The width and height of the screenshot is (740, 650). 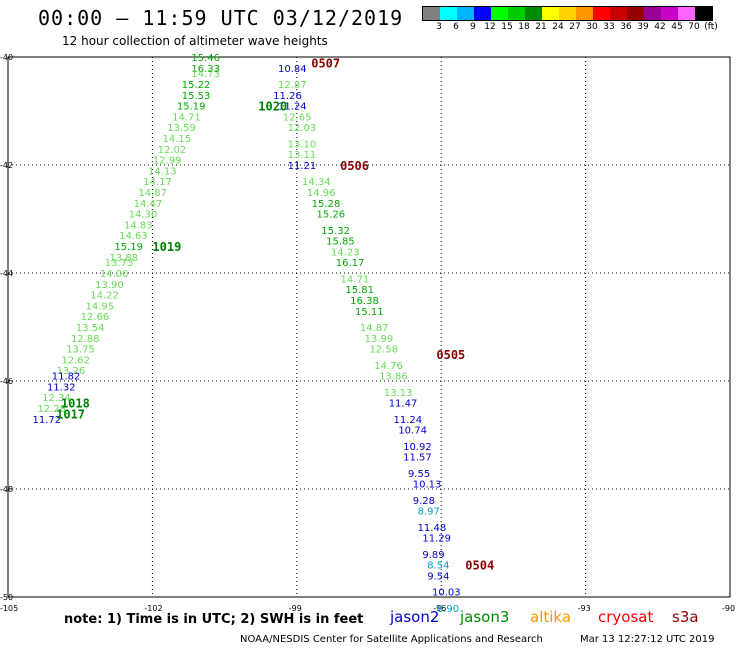 What do you see at coordinates (383, 350) in the screenshot?
I see `swh-point: 12.58` at bounding box center [383, 350].